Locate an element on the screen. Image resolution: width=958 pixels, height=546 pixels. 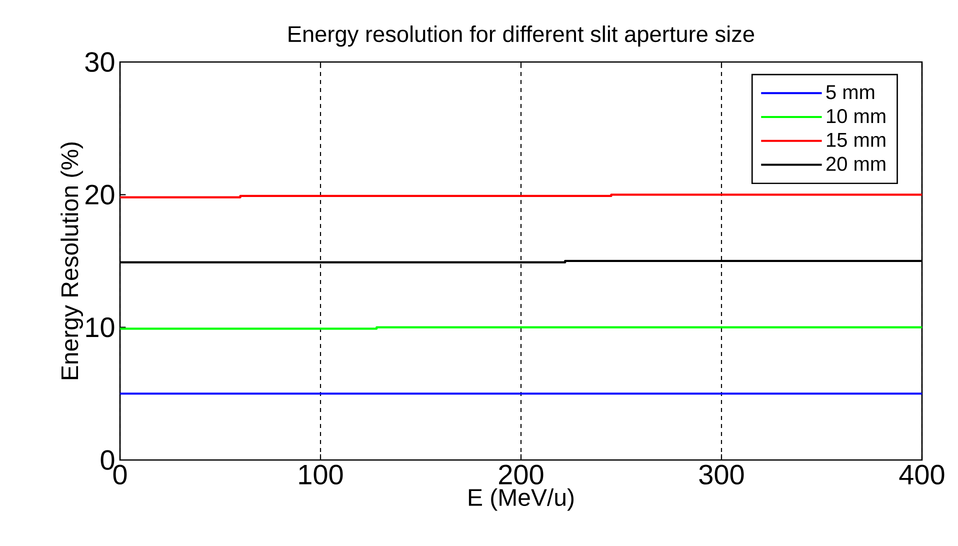
chart-title: Energy resolution for different slit aperture size is located at coordinates (521, 36).